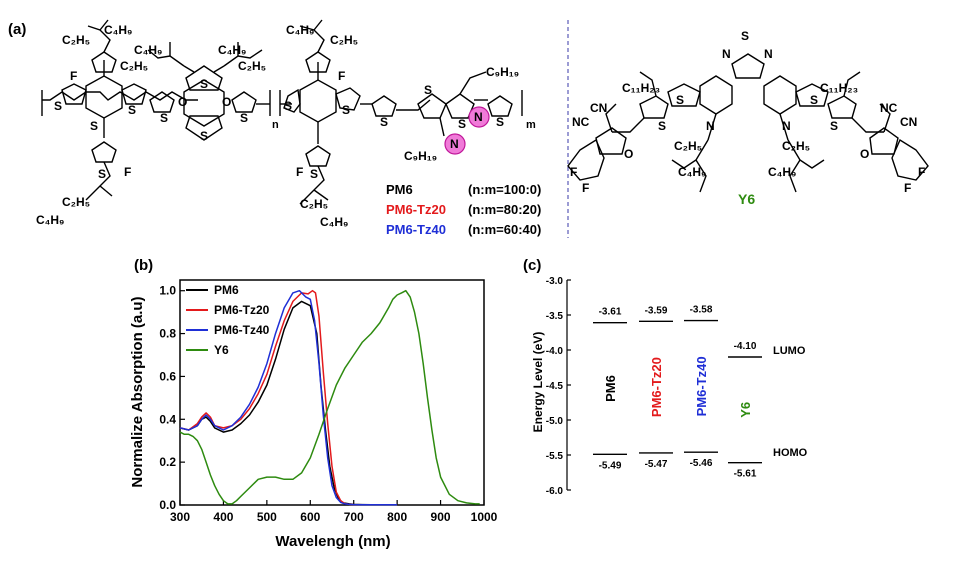 The height and width of the screenshot is (572, 954). What do you see at coordinates (555, 351) in the screenshot?
I see `energy-y-tick-label: -4.0` at bounding box center [555, 351].